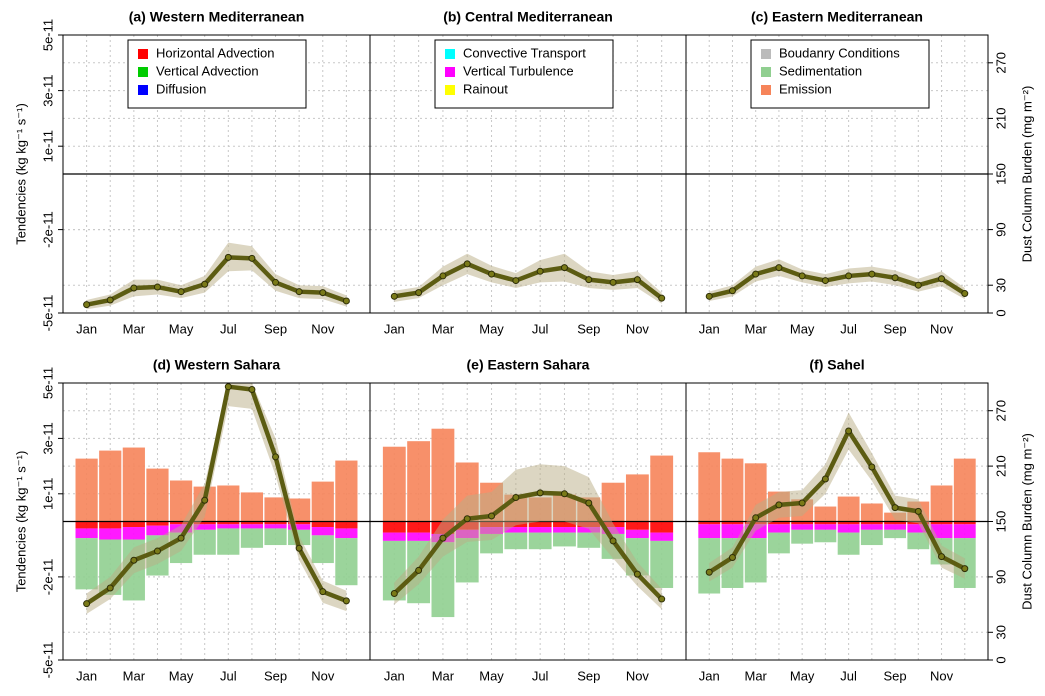 This screenshot has height=696, width=1045. I want to click on y-tick-label: 3e-11, so click(47, 90).